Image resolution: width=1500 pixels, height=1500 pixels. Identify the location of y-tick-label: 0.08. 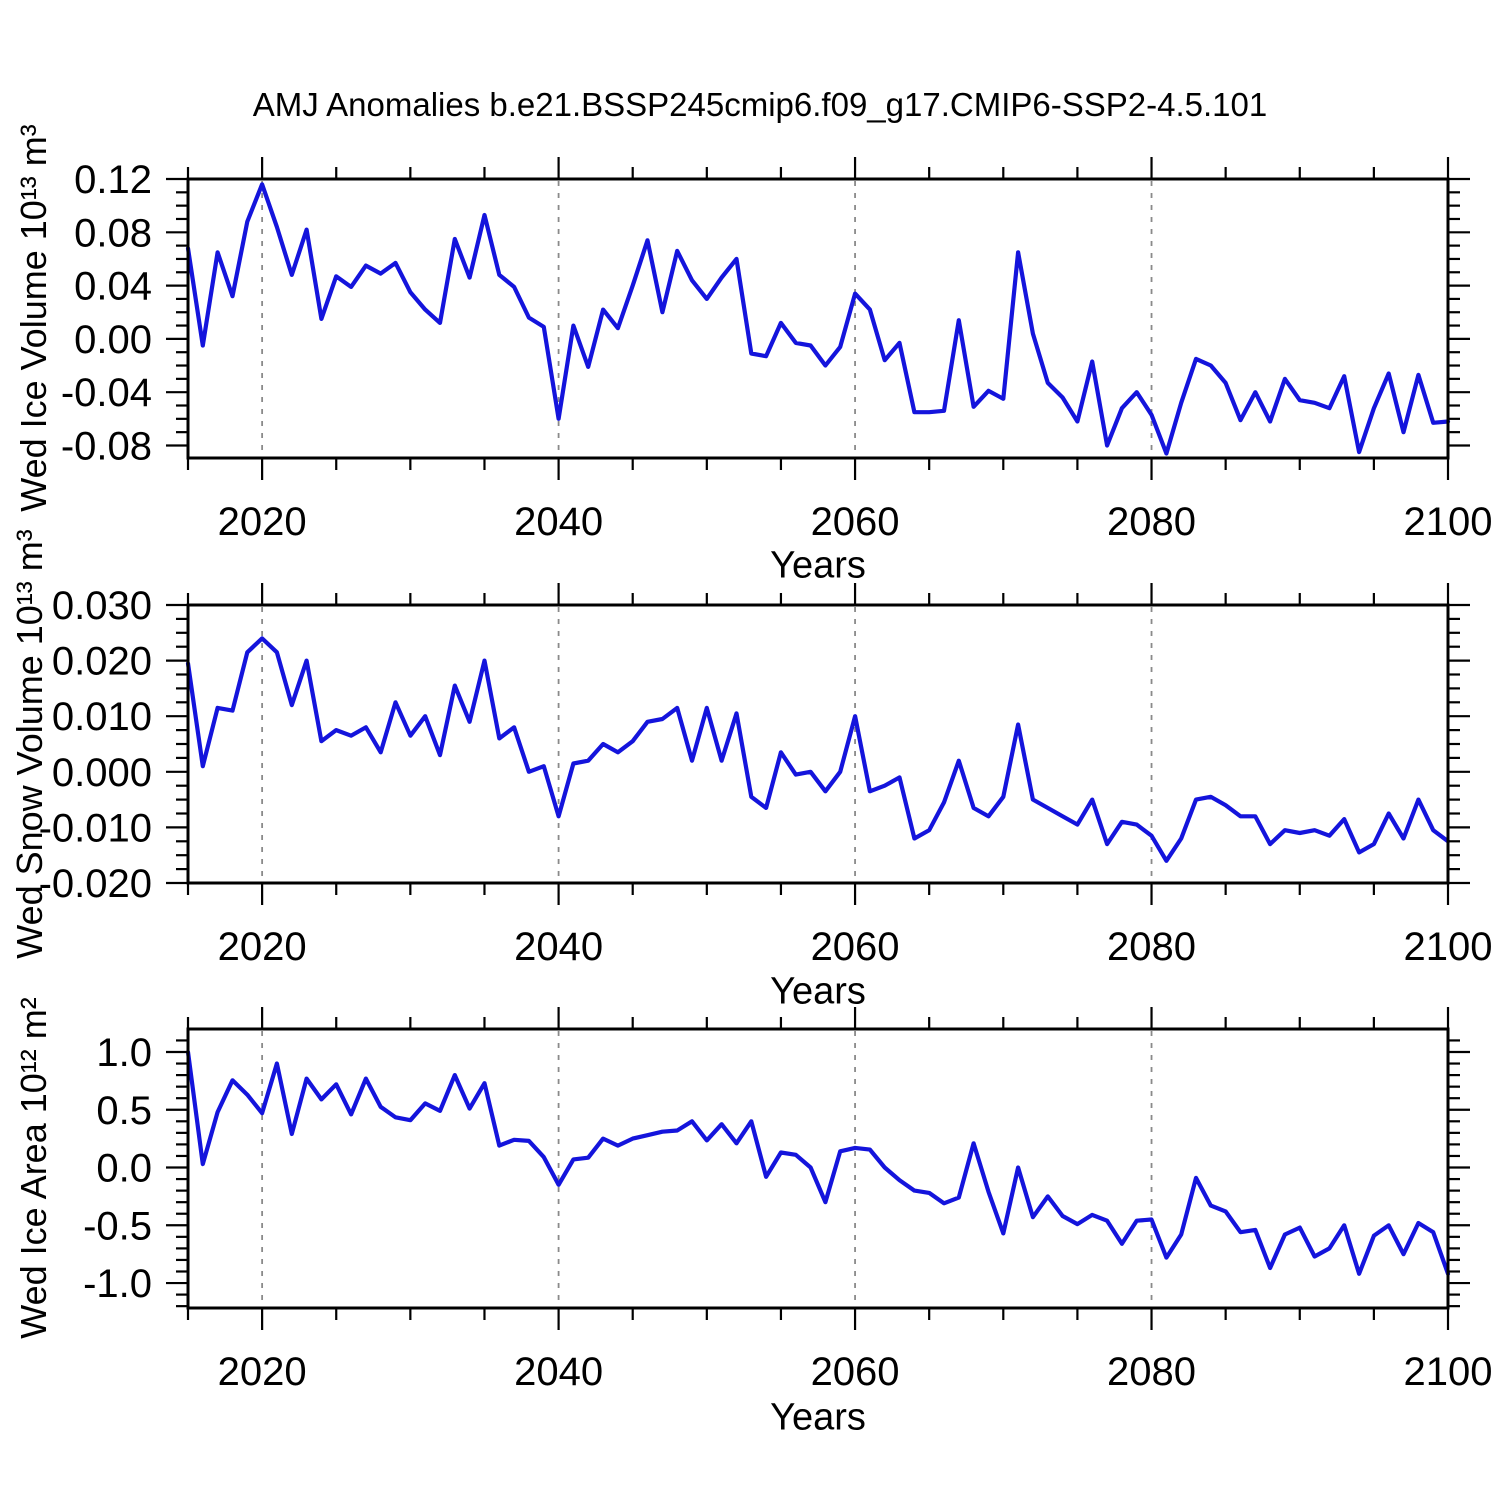
(113, 233).